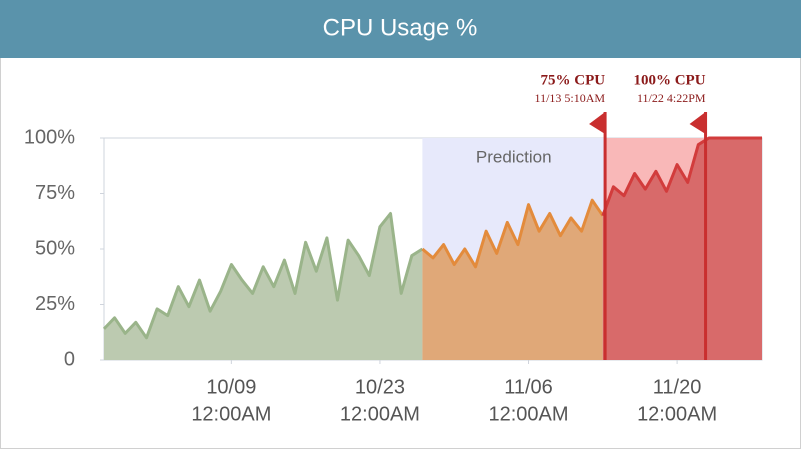  What do you see at coordinates (669, 80) in the screenshot?
I see `annotation-label: 100% CPU` at bounding box center [669, 80].